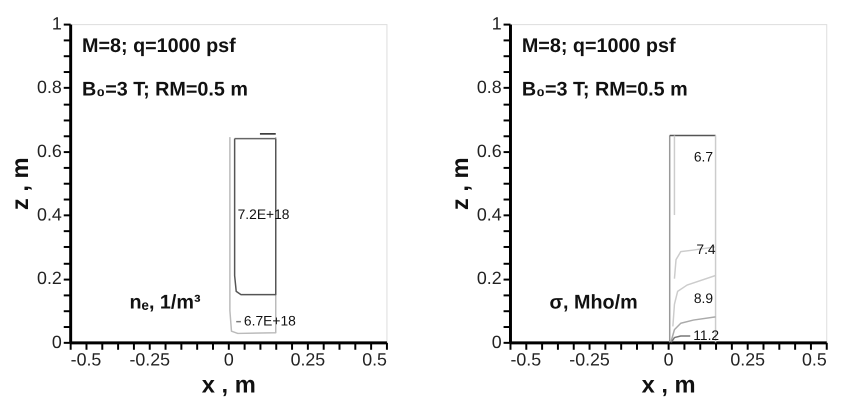 The image size is (848, 406). I want to click on annotation: 6.7E+18, so click(270, 320).